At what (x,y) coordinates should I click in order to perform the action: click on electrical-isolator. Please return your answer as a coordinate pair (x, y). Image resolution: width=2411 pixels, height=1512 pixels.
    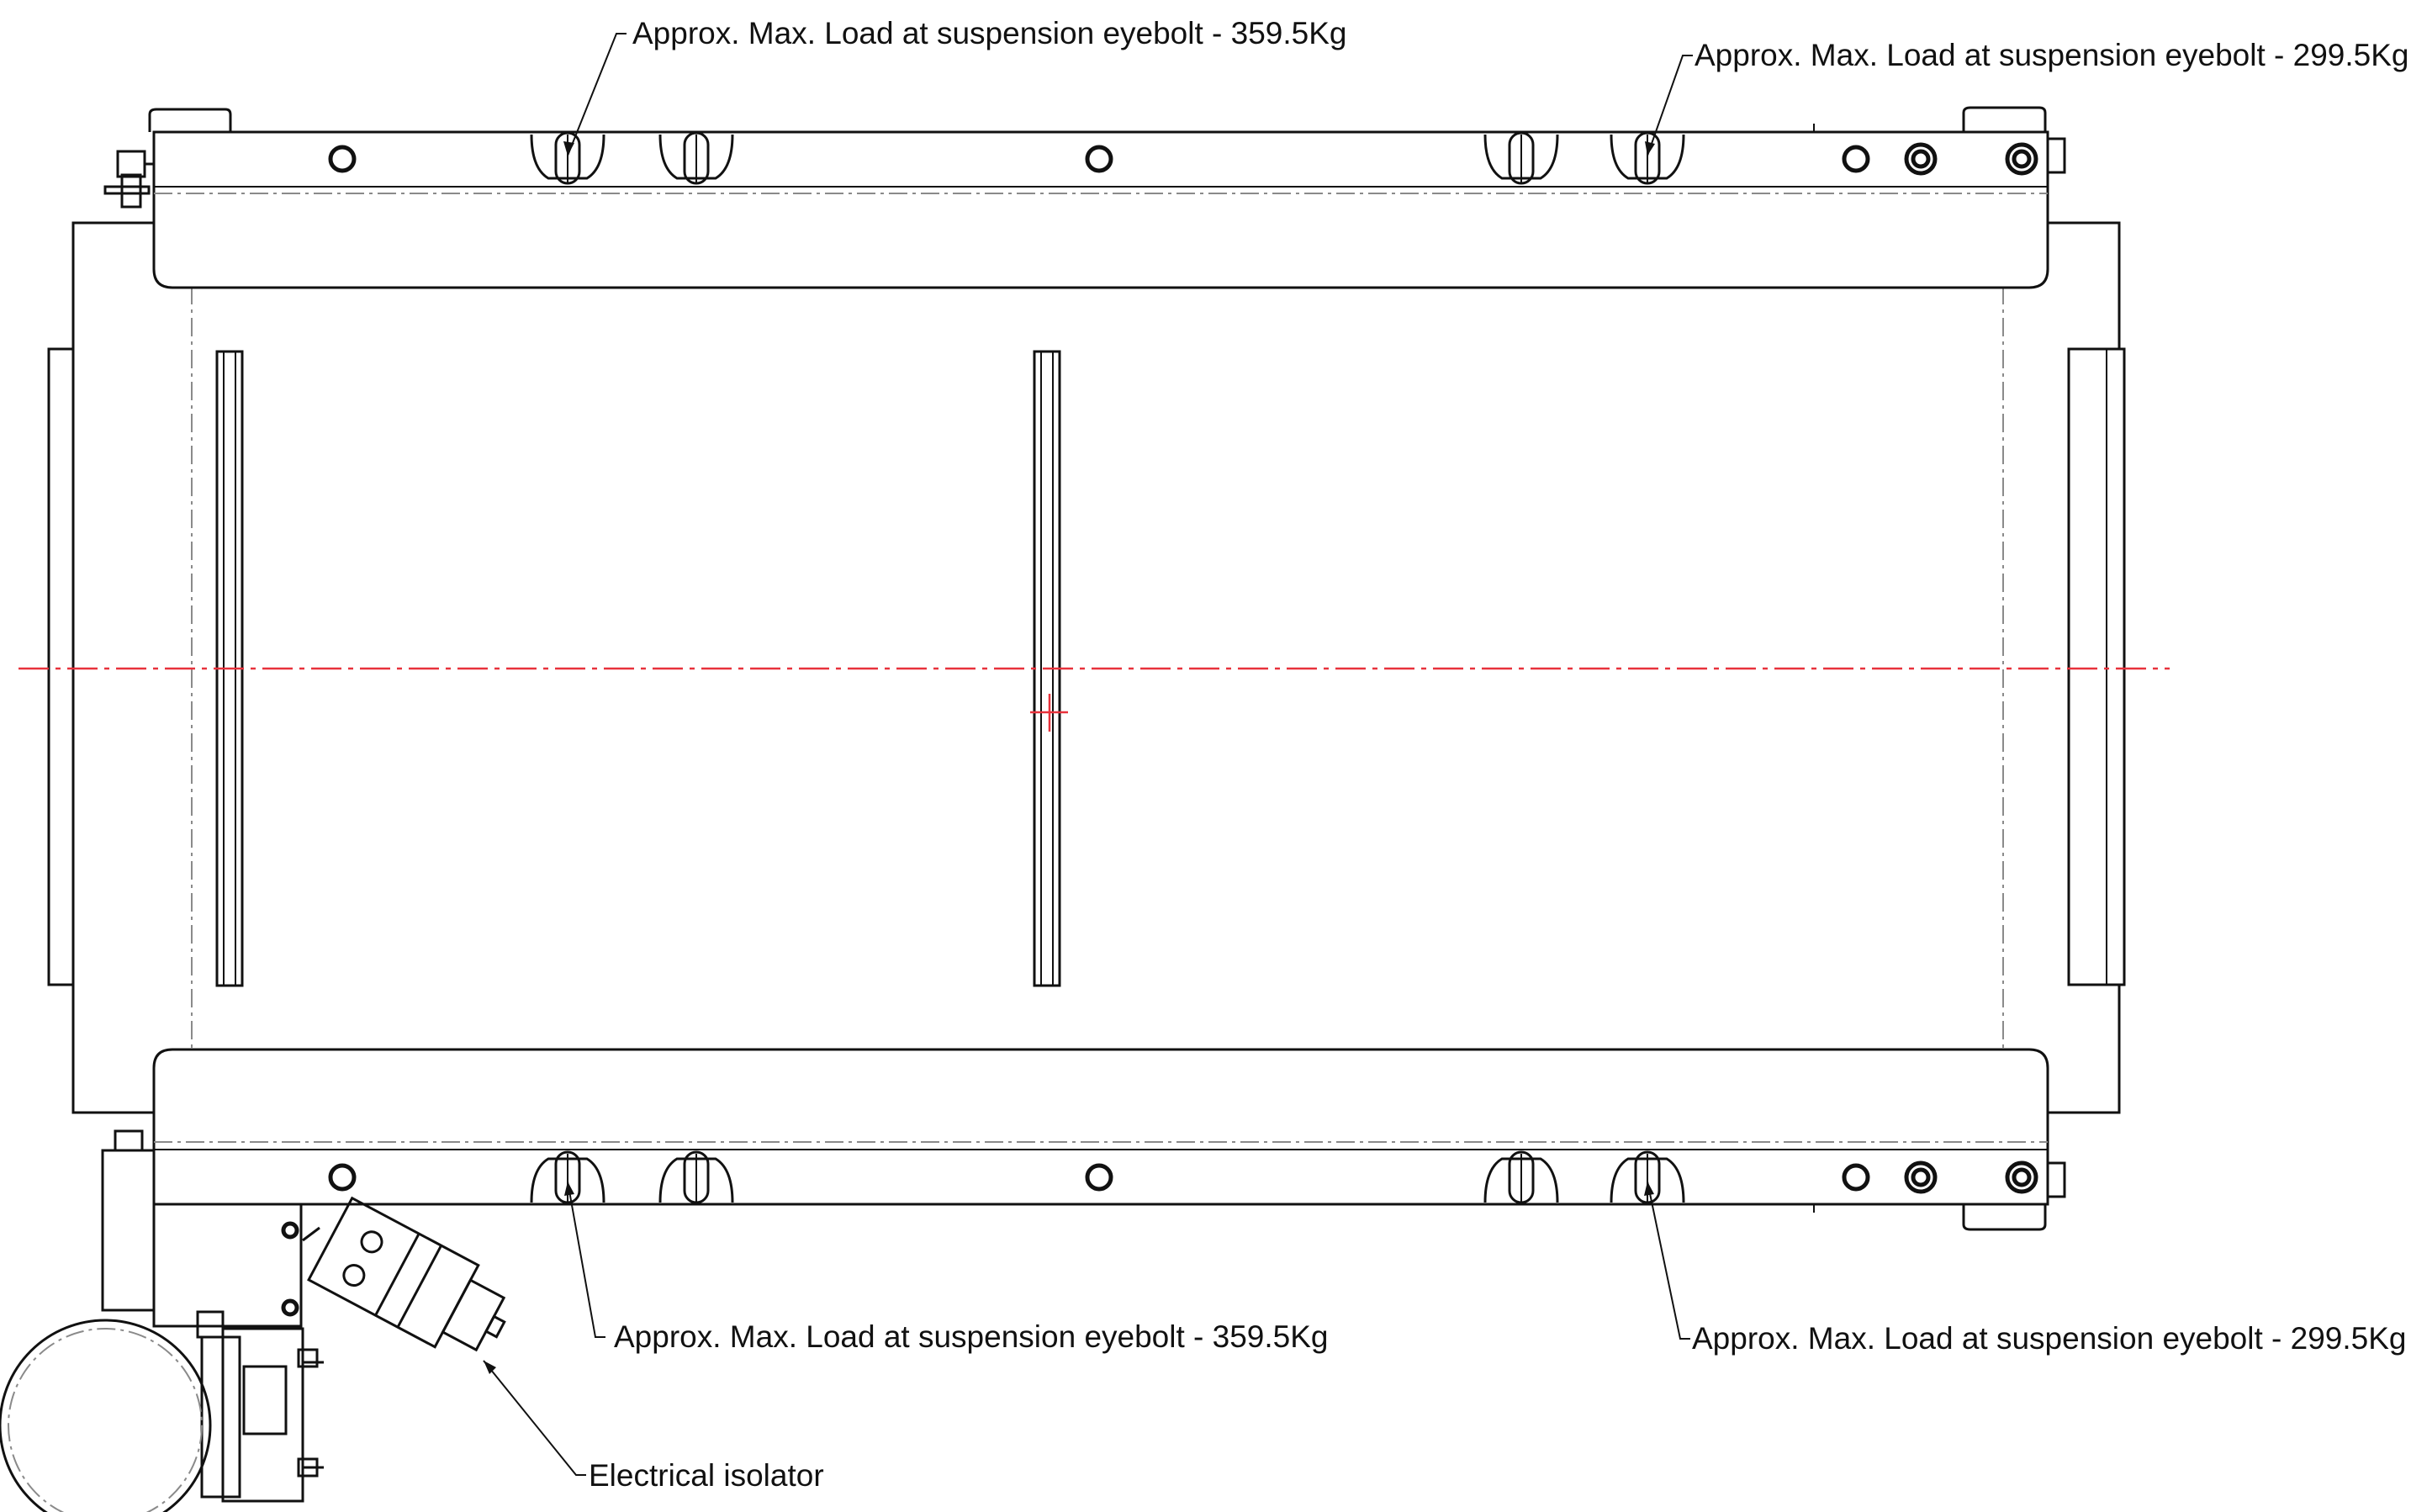
    Looking at the image, I should click on (406, 1274).